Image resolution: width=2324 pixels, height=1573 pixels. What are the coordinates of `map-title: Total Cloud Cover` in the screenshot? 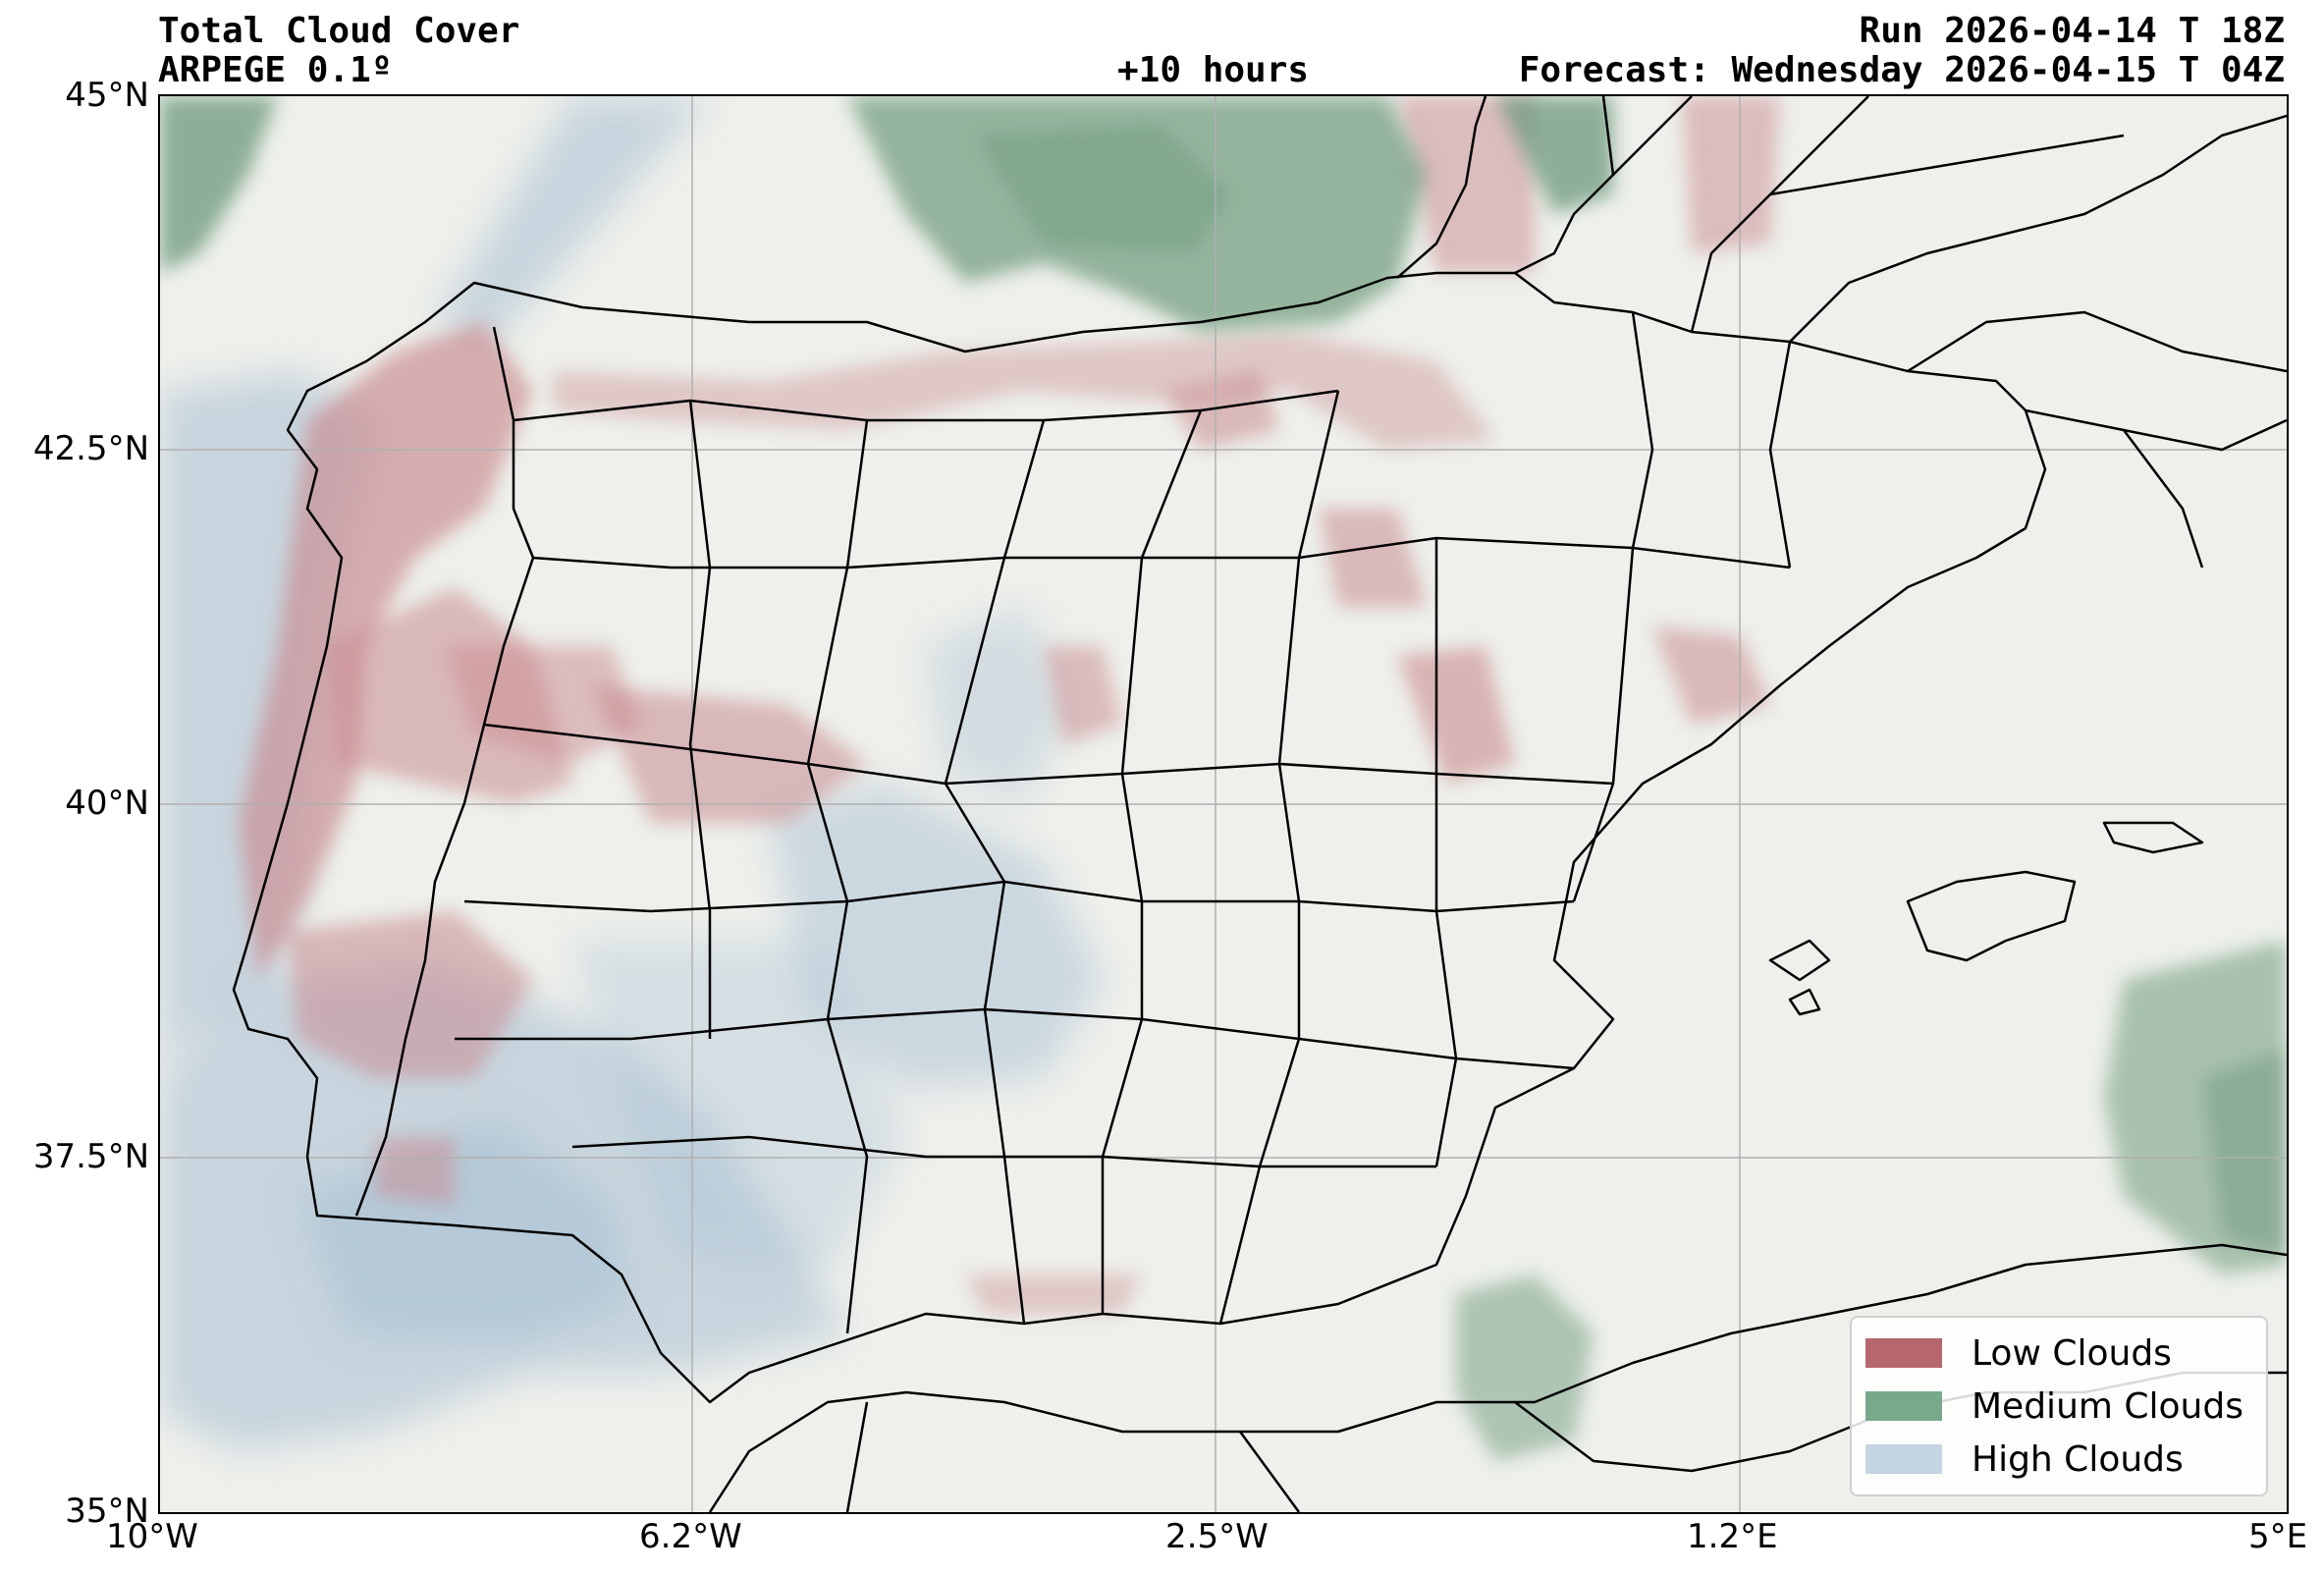 It's located at (339, 31).